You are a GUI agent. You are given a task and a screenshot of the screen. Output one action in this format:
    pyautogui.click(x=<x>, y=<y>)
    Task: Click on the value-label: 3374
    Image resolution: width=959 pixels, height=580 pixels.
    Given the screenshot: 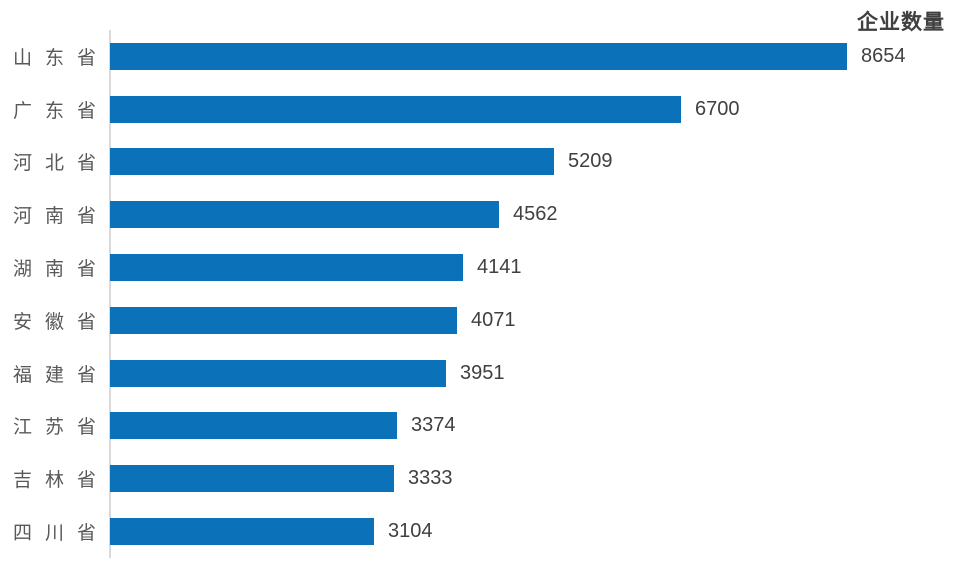 What is the action you would take?
    pyautogui.click(x=433, y=425)
    